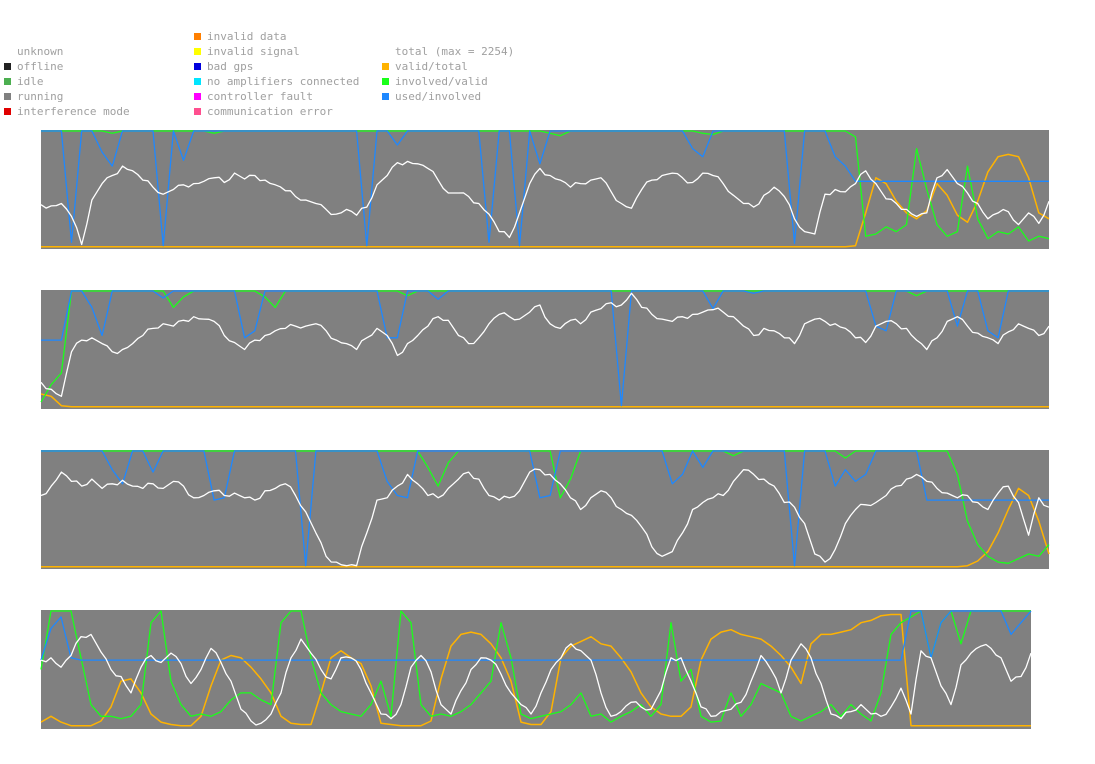 The height and width of the screenshot is (764, 1095). I want to click on legend-label: no amplifiers connected, so click(283, 81).